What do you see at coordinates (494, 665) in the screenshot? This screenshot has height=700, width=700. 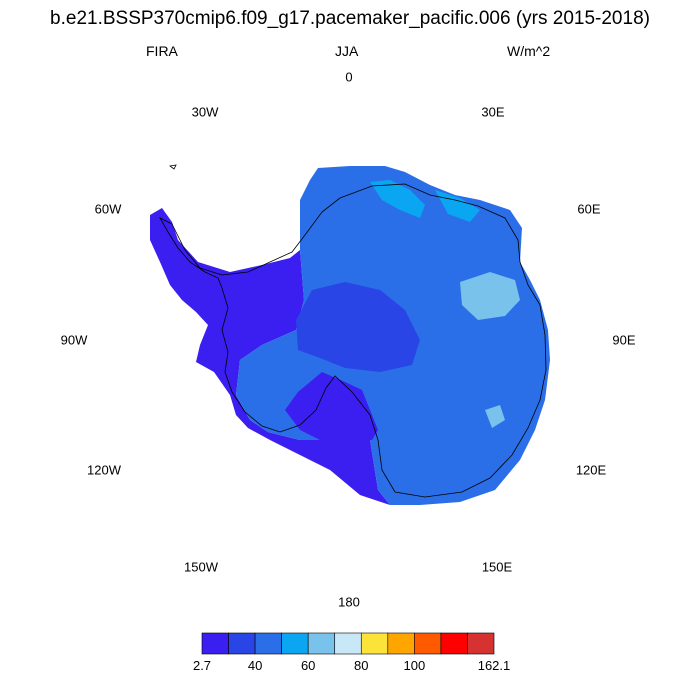 I see `colorbar-tick-label: 162.1` at bounding box center [494, 665].